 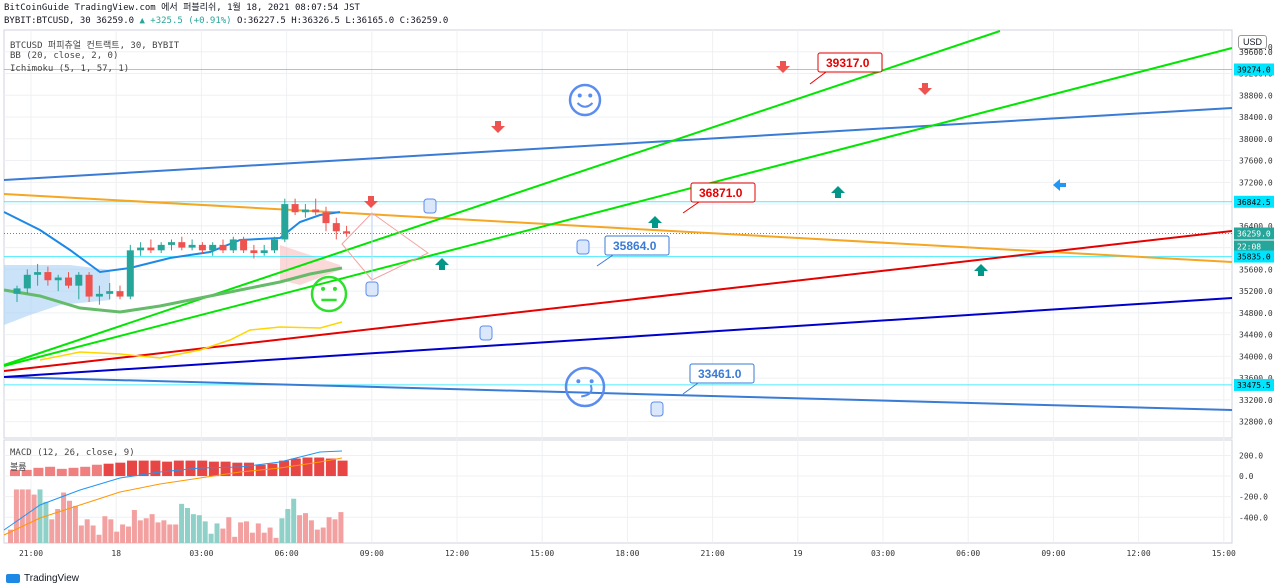 What do you see at coordinates (783, 67) in the screenshot?
I see `down-arrow-icon` at bounding box center [783, 67].